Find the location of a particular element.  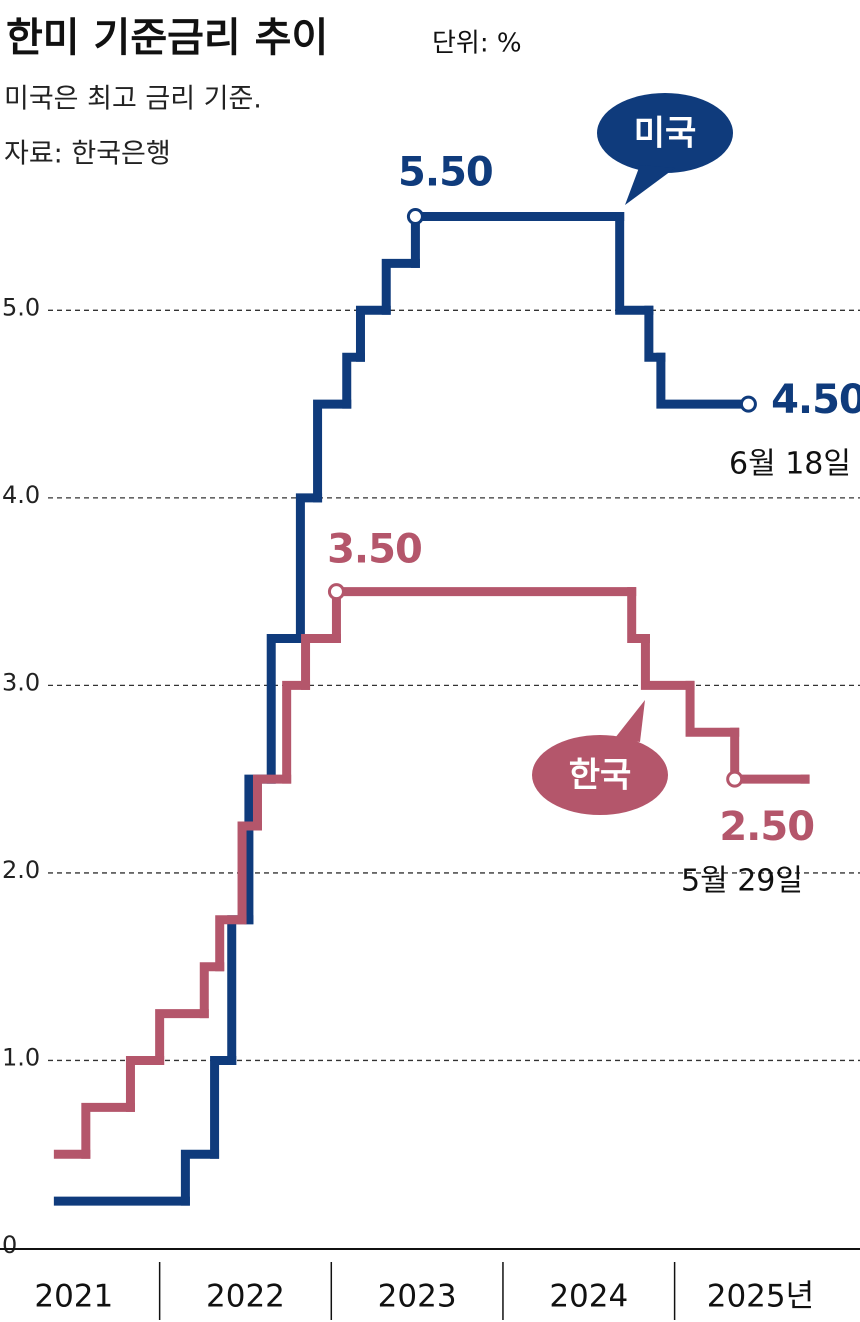

y-tick-label: 4.0 is located at coordinates (21, 495).